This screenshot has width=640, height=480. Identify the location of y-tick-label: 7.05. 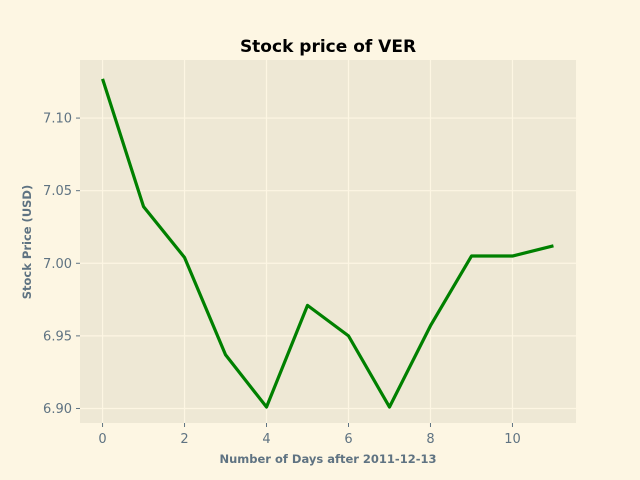
(57, 191).